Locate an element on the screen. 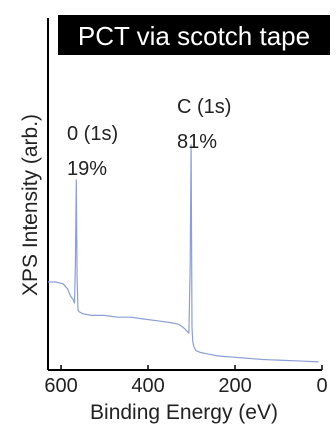 This screenshot has height=430, width=336. annotation-oxygen-value: 19% is located at coordinates (87, 169).